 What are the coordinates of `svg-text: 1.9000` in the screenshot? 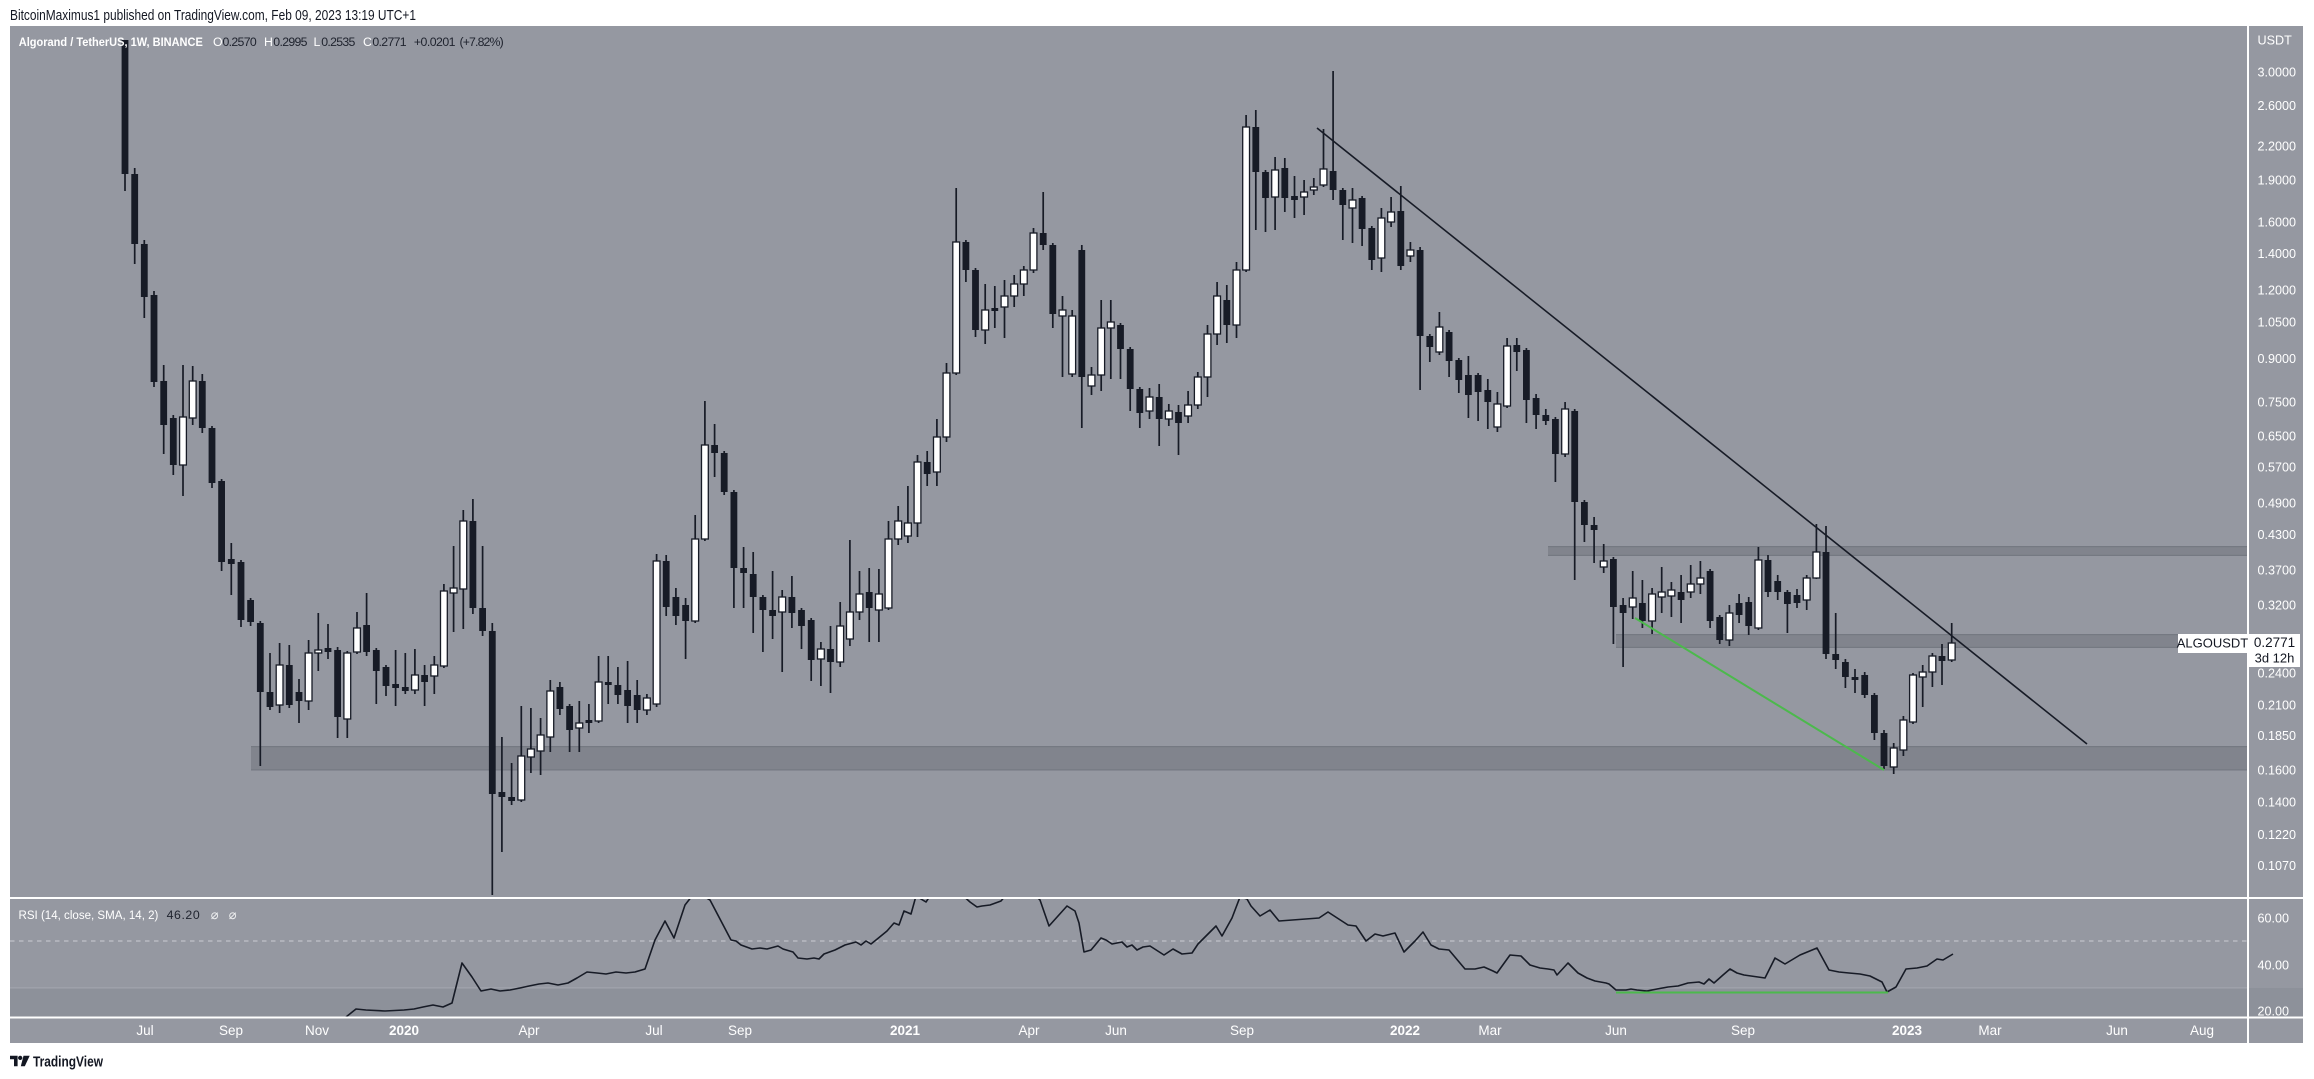 It's located at (2277, 181).